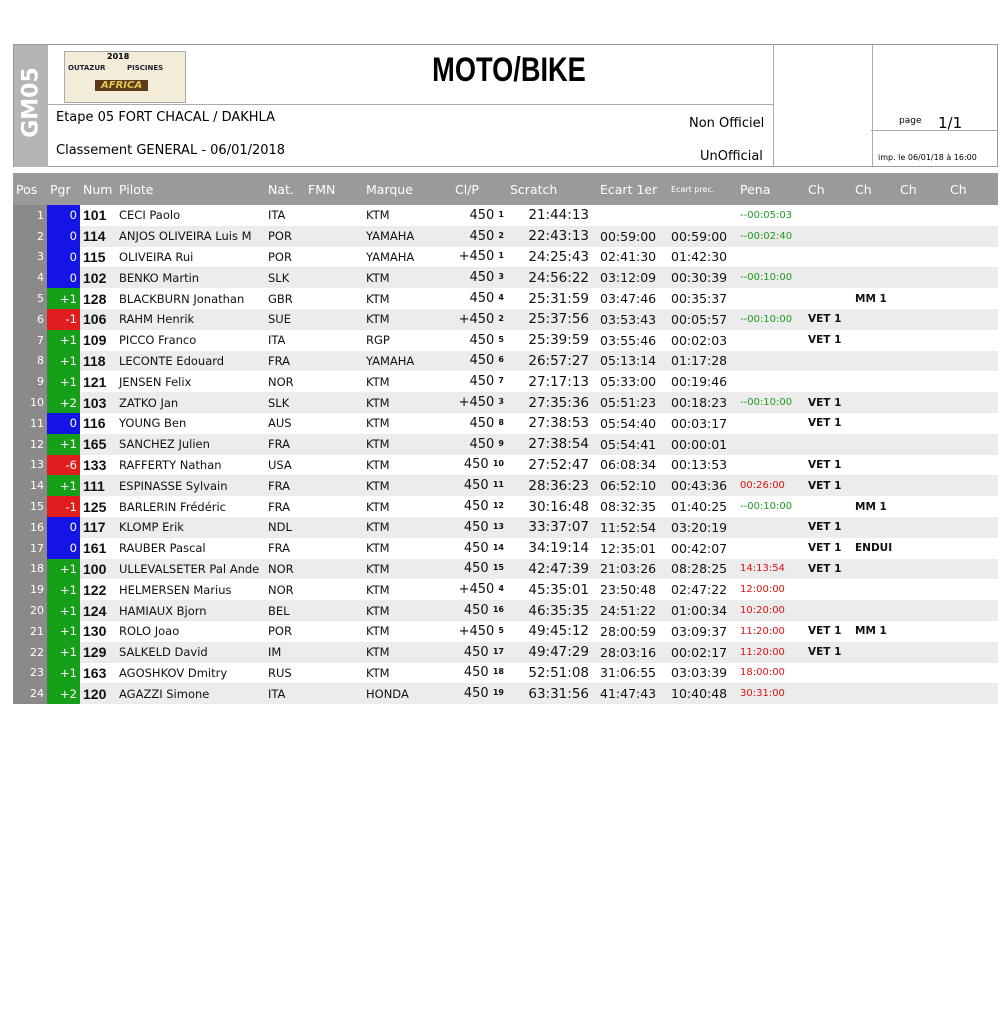 This screenshot has height=1020, width=1000. Describe the element at coordinates (40, 278) in the screenshot. I see `pos-value: 4` at that location.